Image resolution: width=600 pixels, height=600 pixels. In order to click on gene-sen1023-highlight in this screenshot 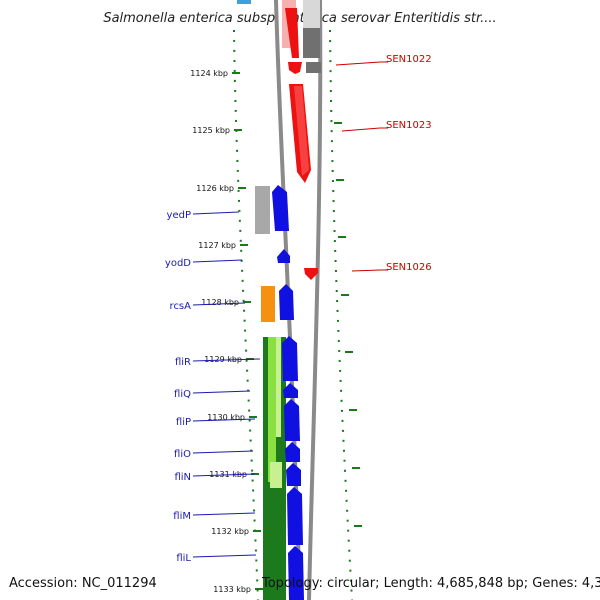, I will do `click(301, 131)`.